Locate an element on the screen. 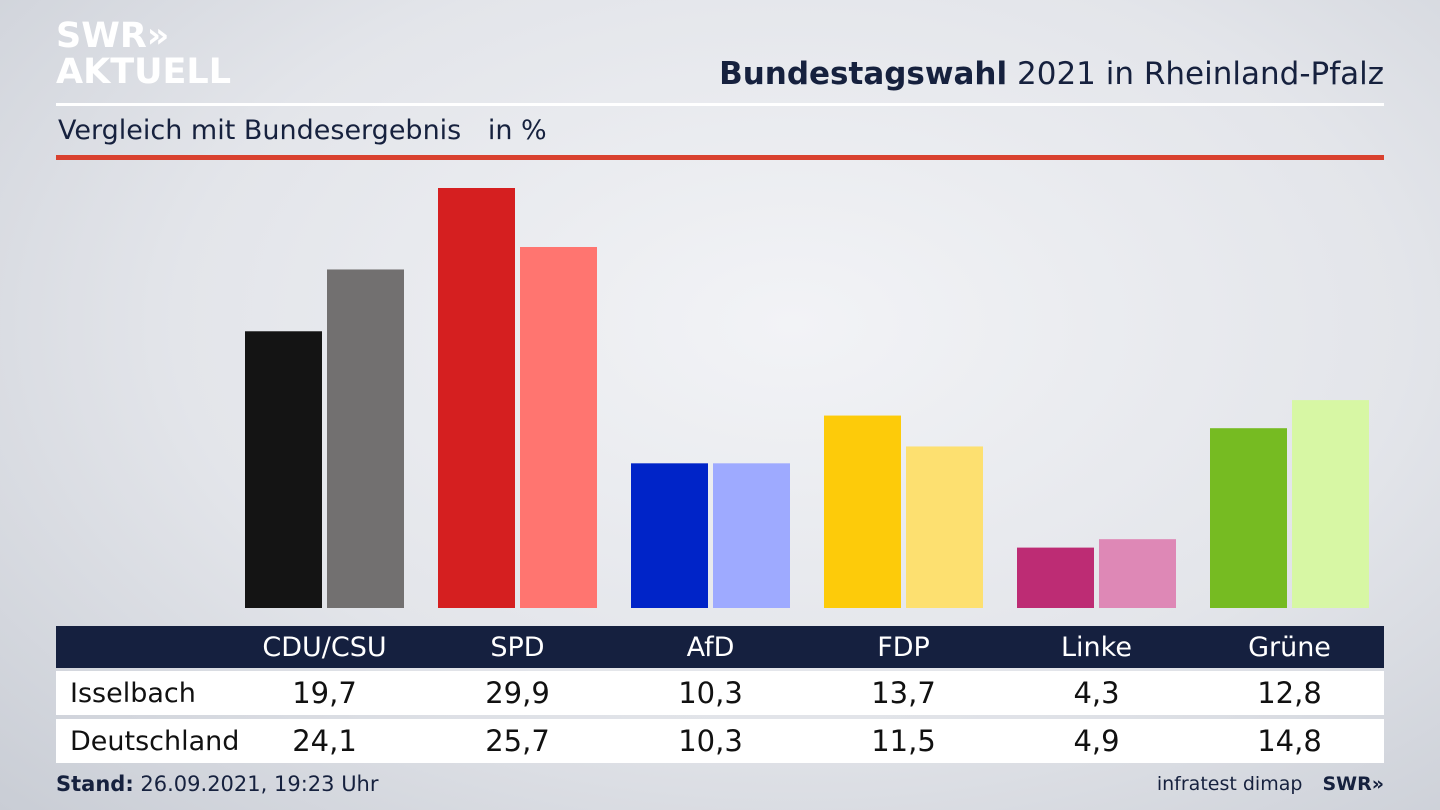  header-cell: FDP is located at coordinates (903, 647).